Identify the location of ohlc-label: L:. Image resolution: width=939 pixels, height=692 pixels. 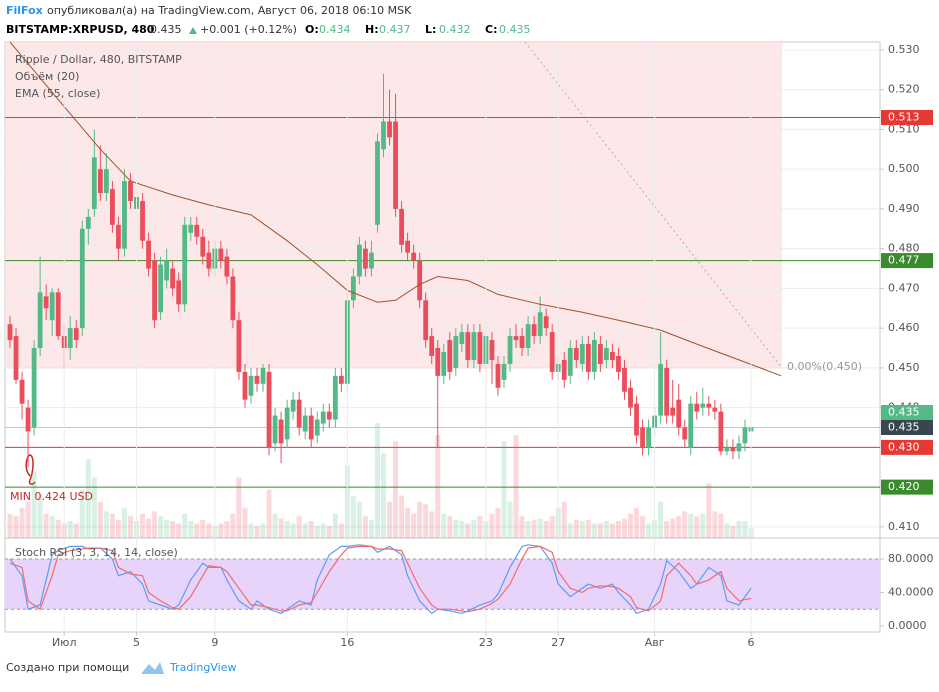
(430, 29).